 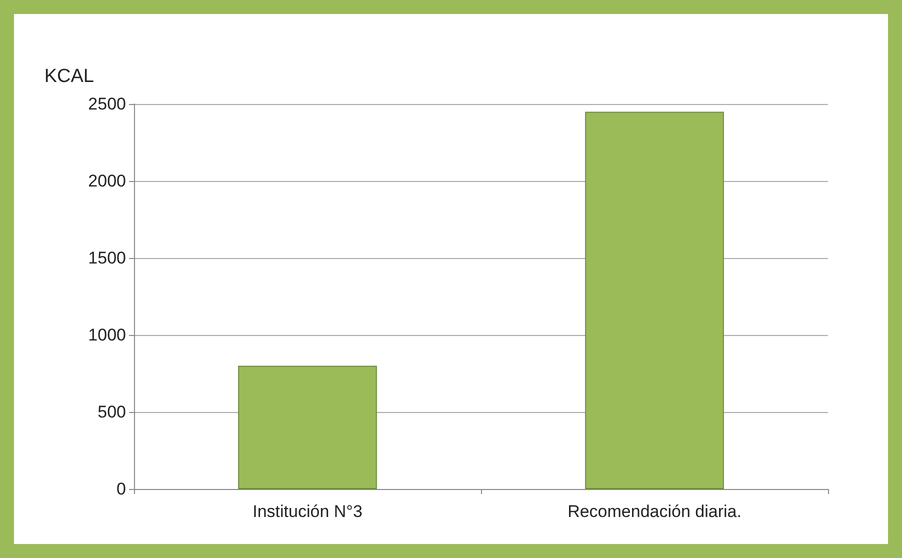 What do you see at coordinates (107, 335) in the screenshot?
I see `y-tick-label: 1000` at bounding box center [107, 335].